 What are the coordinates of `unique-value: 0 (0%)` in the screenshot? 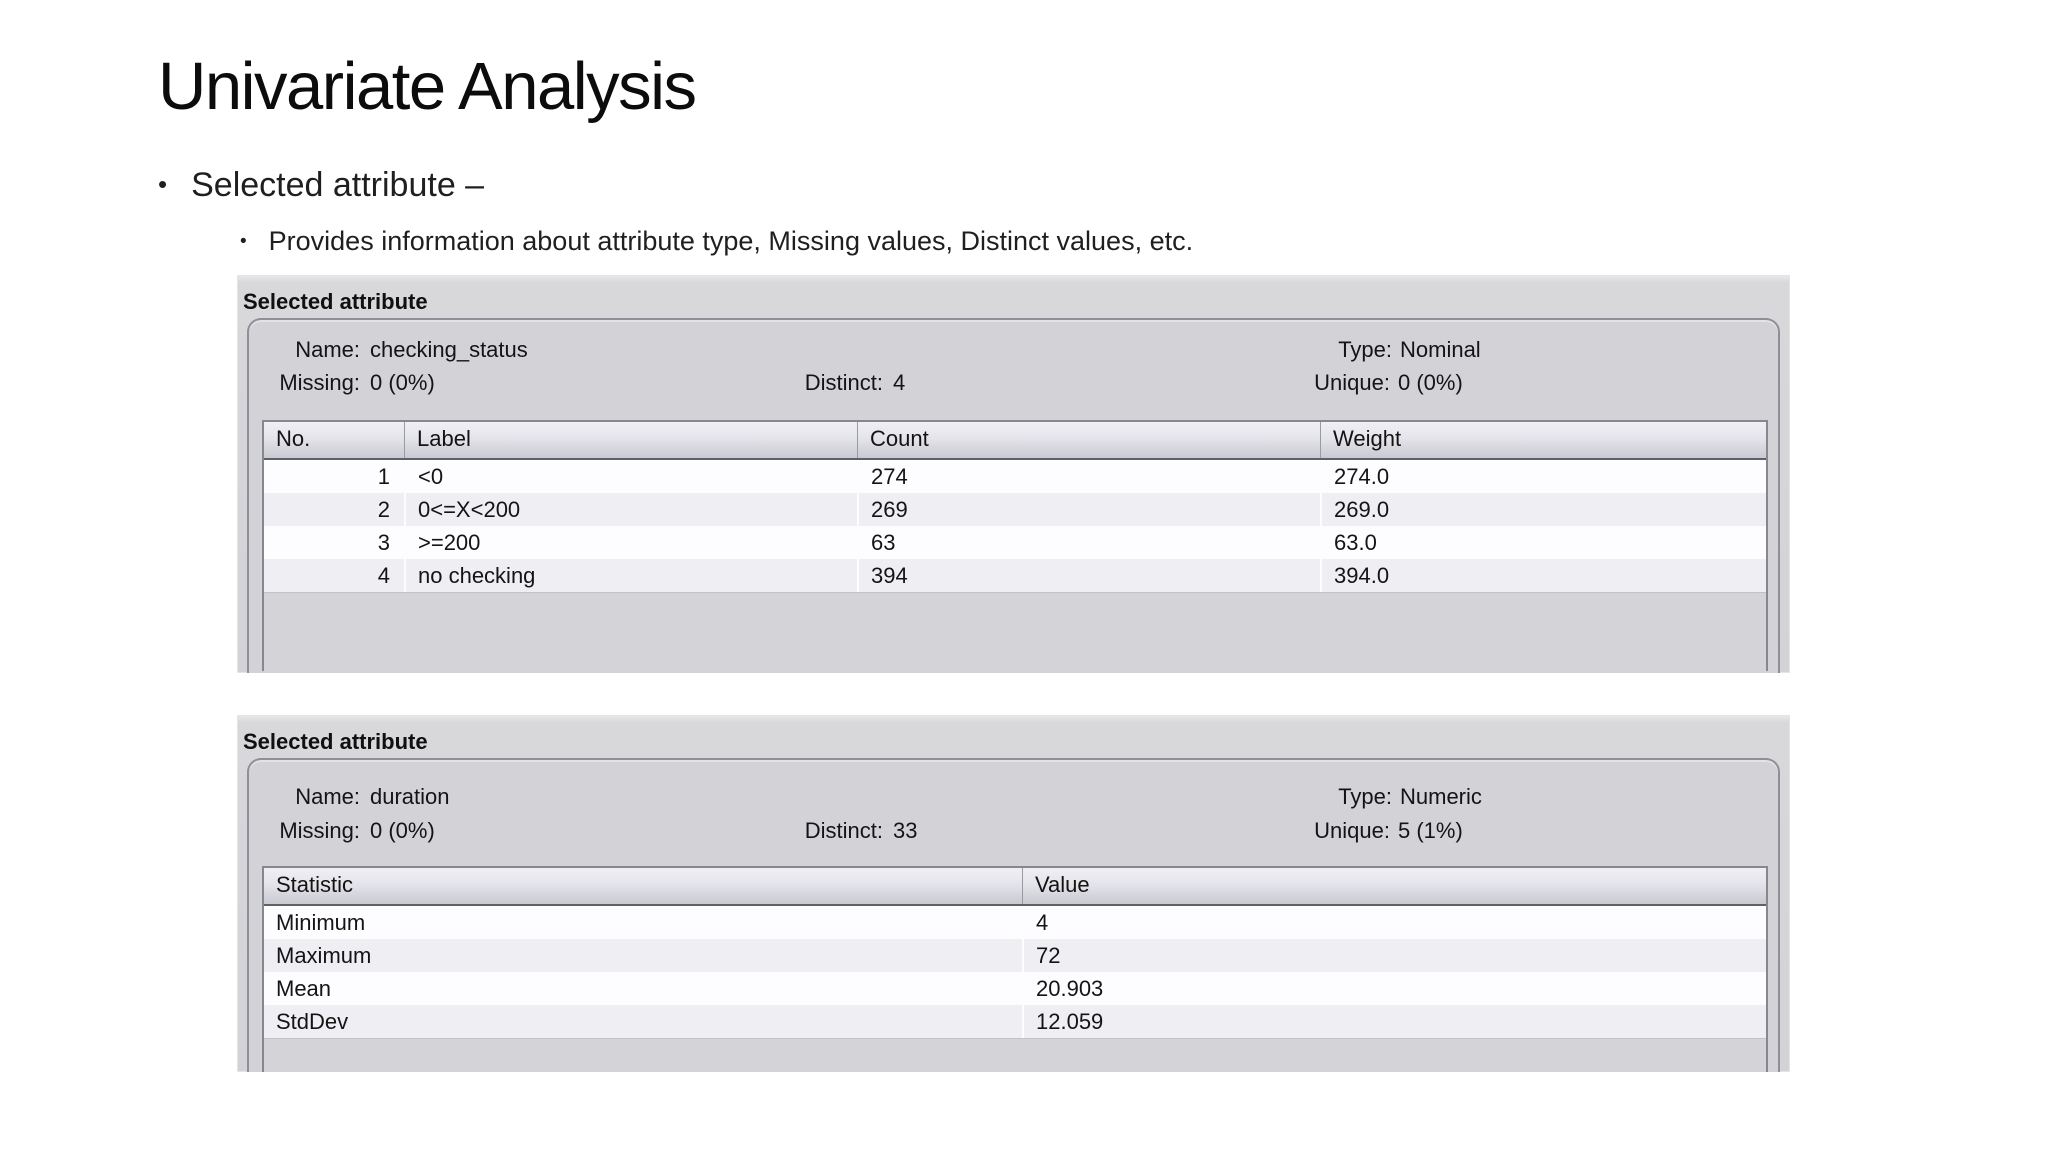 It's located at (1430, 382).